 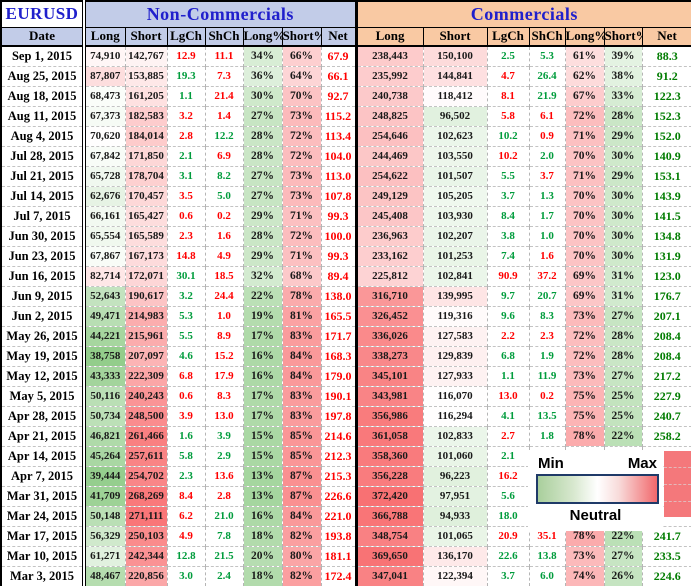 I want to click on c-longpct-cell: 74%, so click(x=584, y=575).